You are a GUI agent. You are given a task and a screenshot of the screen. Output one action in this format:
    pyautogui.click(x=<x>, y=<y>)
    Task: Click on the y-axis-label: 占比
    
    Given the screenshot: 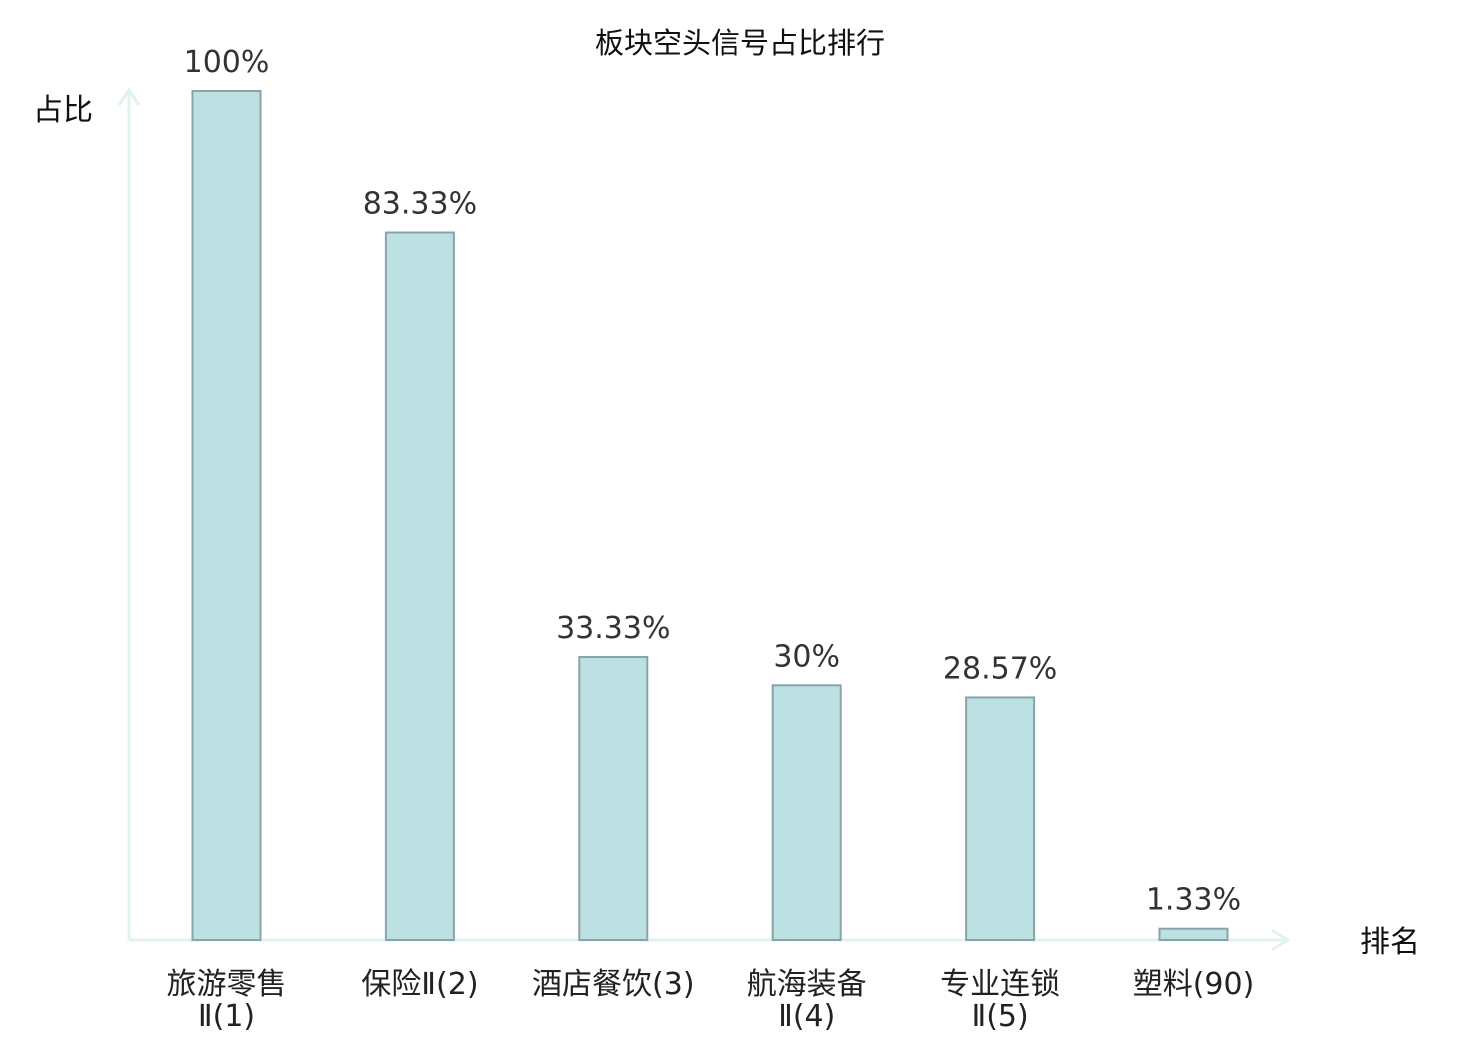 What is the action you would take?
    pyautogui.click(x=63, y=110)
    